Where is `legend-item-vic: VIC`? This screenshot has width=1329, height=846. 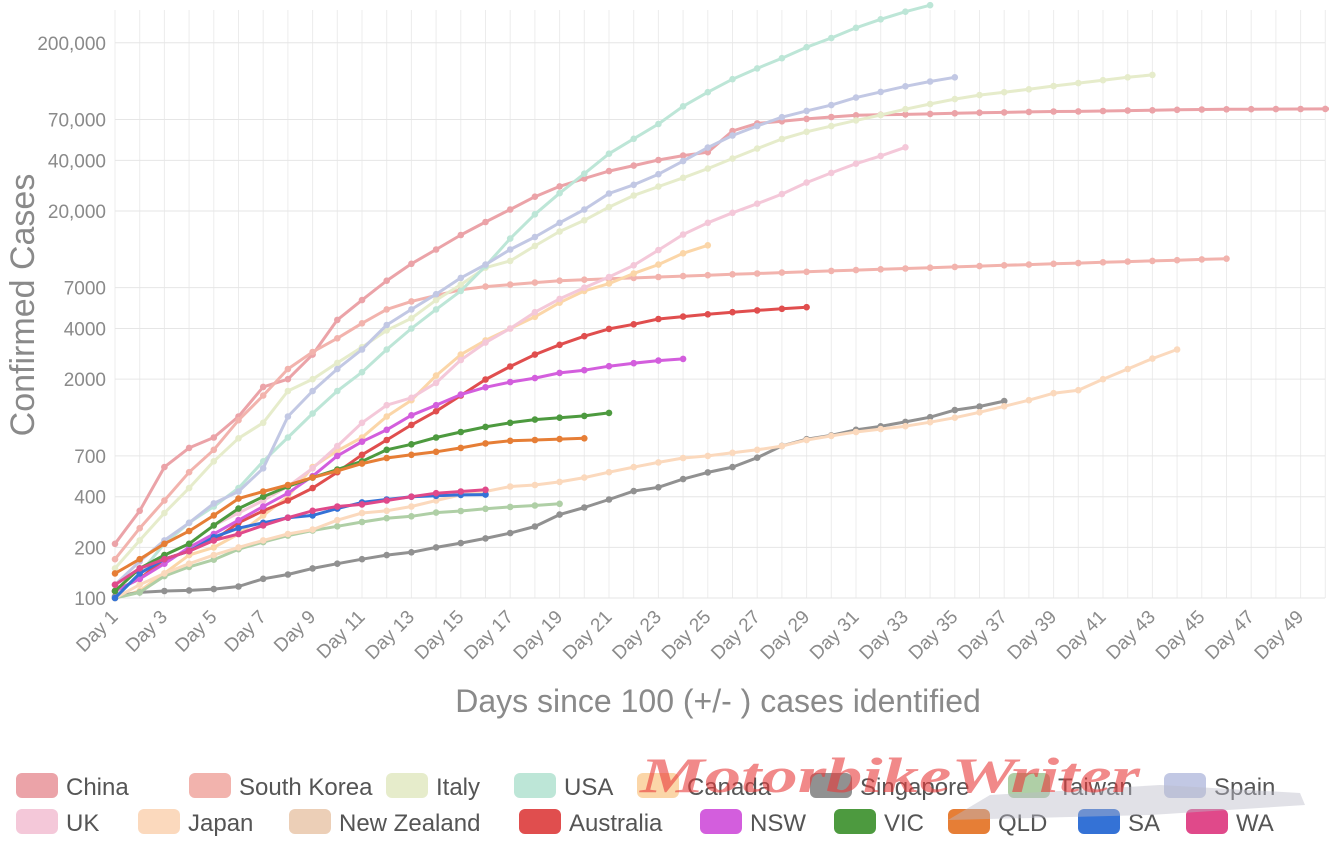
legend-item-vic: VIC is located at coordinates (879, 823).